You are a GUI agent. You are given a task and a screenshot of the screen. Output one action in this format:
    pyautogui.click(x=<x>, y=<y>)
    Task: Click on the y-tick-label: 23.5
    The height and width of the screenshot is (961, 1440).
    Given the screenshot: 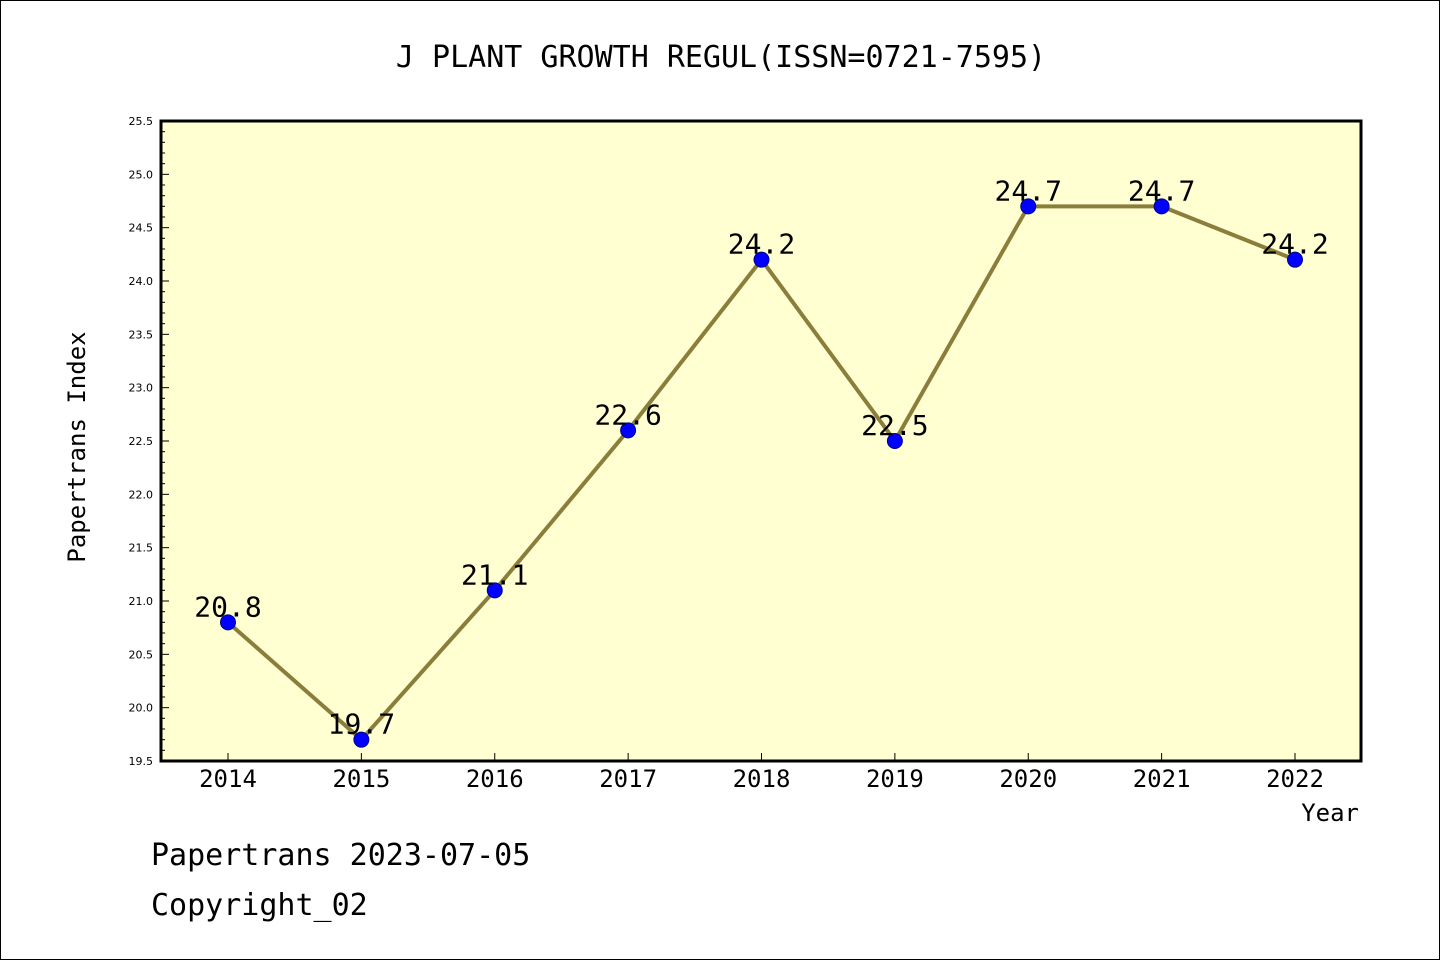 What is the action you would take?
    pyautogui.click(x=141, y=334)
    